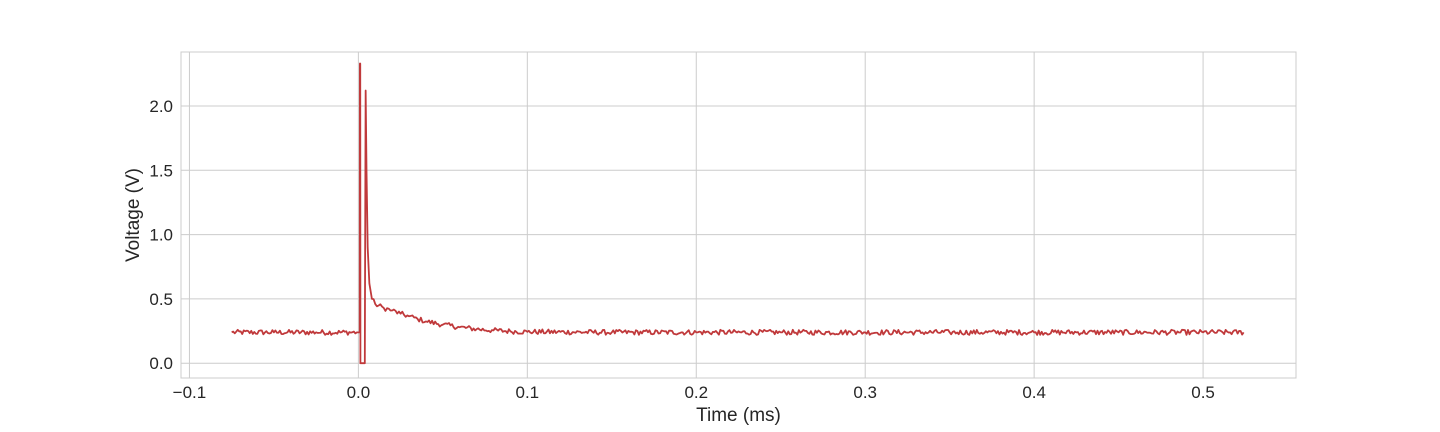 The image size is (1440, 432). I want to click on x-tick-label: 0.2, so click(696, 392).